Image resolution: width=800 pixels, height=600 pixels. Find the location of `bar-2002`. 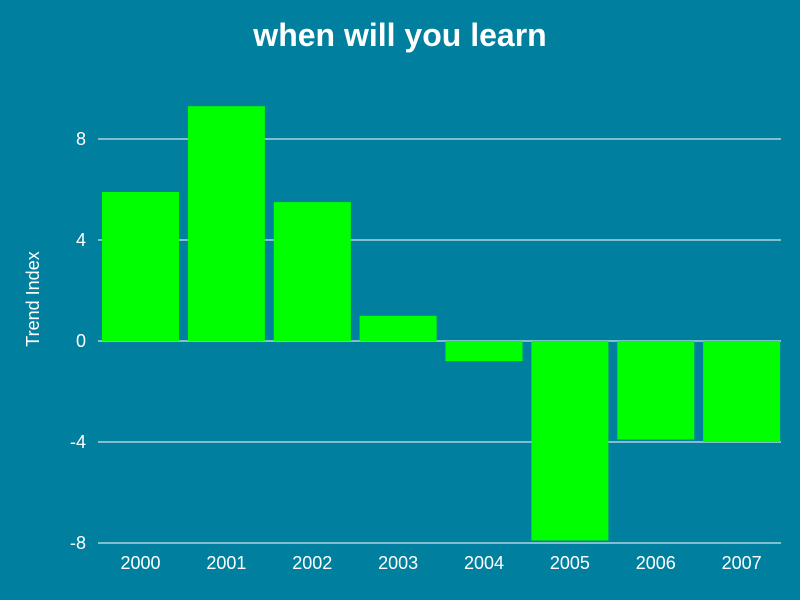

bar-2002 is located at coordinates (312, 271).